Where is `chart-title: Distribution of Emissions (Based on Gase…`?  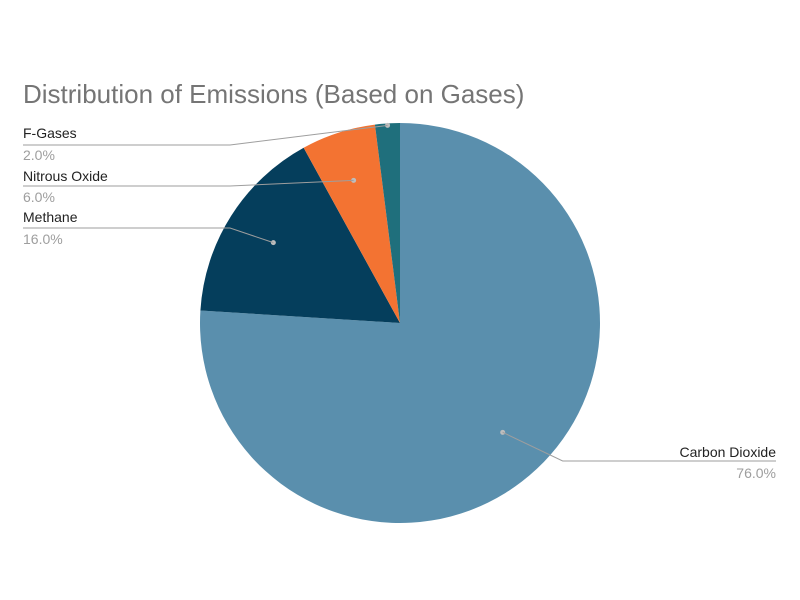 chart-title: Distribution of Emissions (Based on Gase… is located at coordinates (273, 94).